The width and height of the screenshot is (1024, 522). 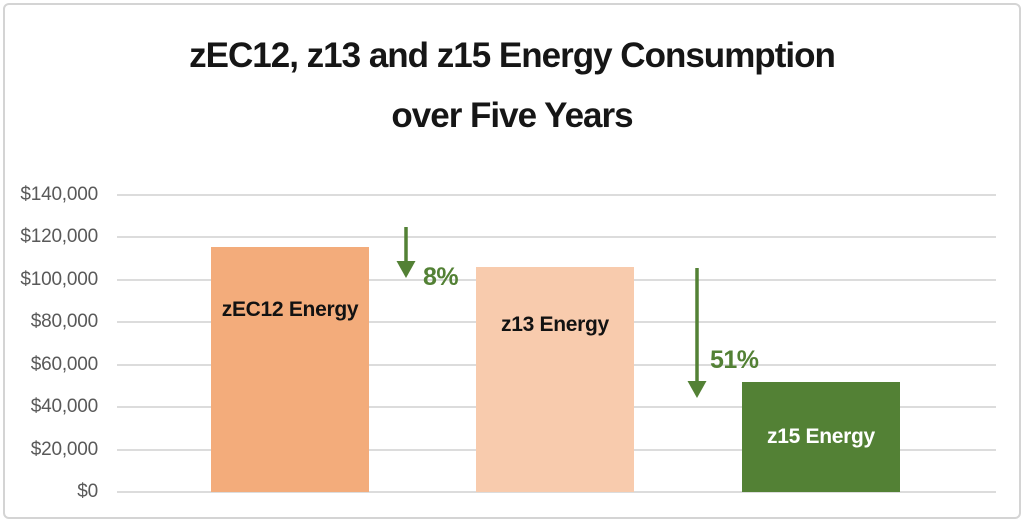 I want to click on percent-reduction-label: 51%, so click(x=734, y=360).